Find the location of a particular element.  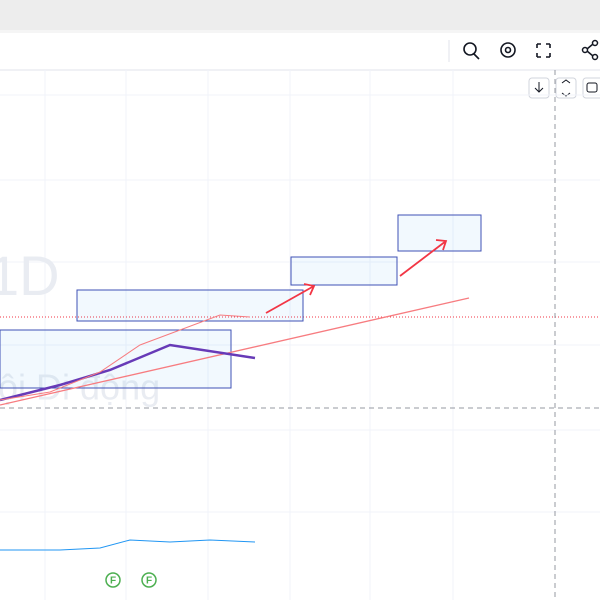

share-icon is located at coordinates (590, 50).